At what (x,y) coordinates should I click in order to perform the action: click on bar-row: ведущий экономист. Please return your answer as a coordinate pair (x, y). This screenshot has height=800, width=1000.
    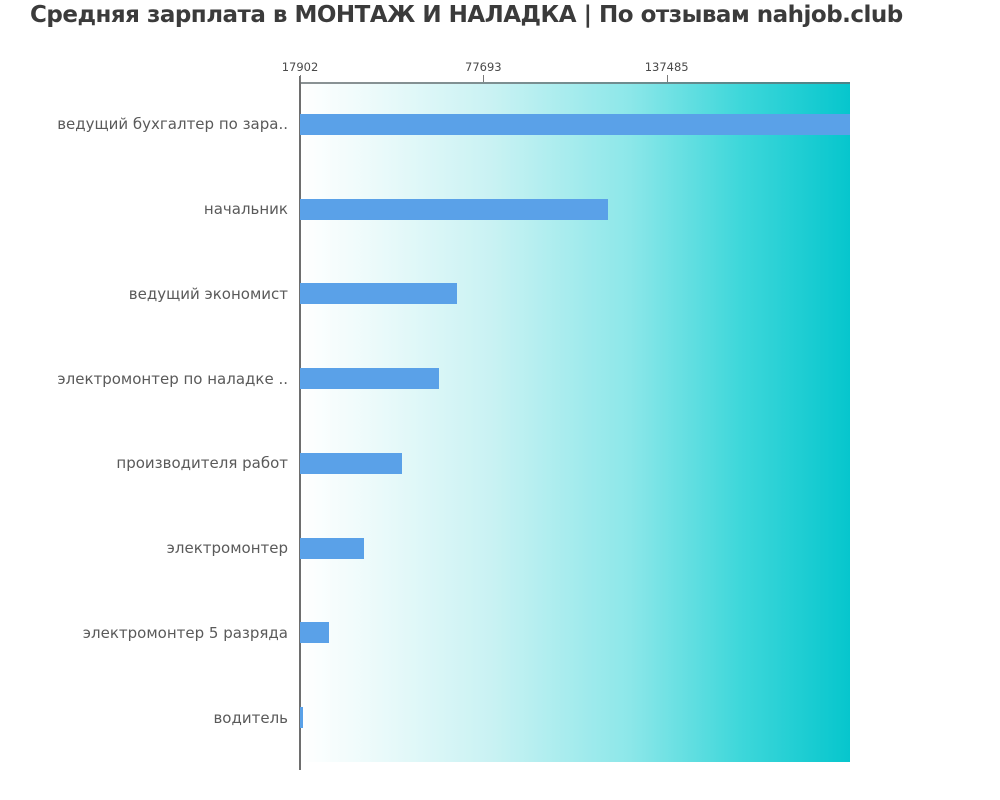
    Looking at the image, I should click on (425, 294).